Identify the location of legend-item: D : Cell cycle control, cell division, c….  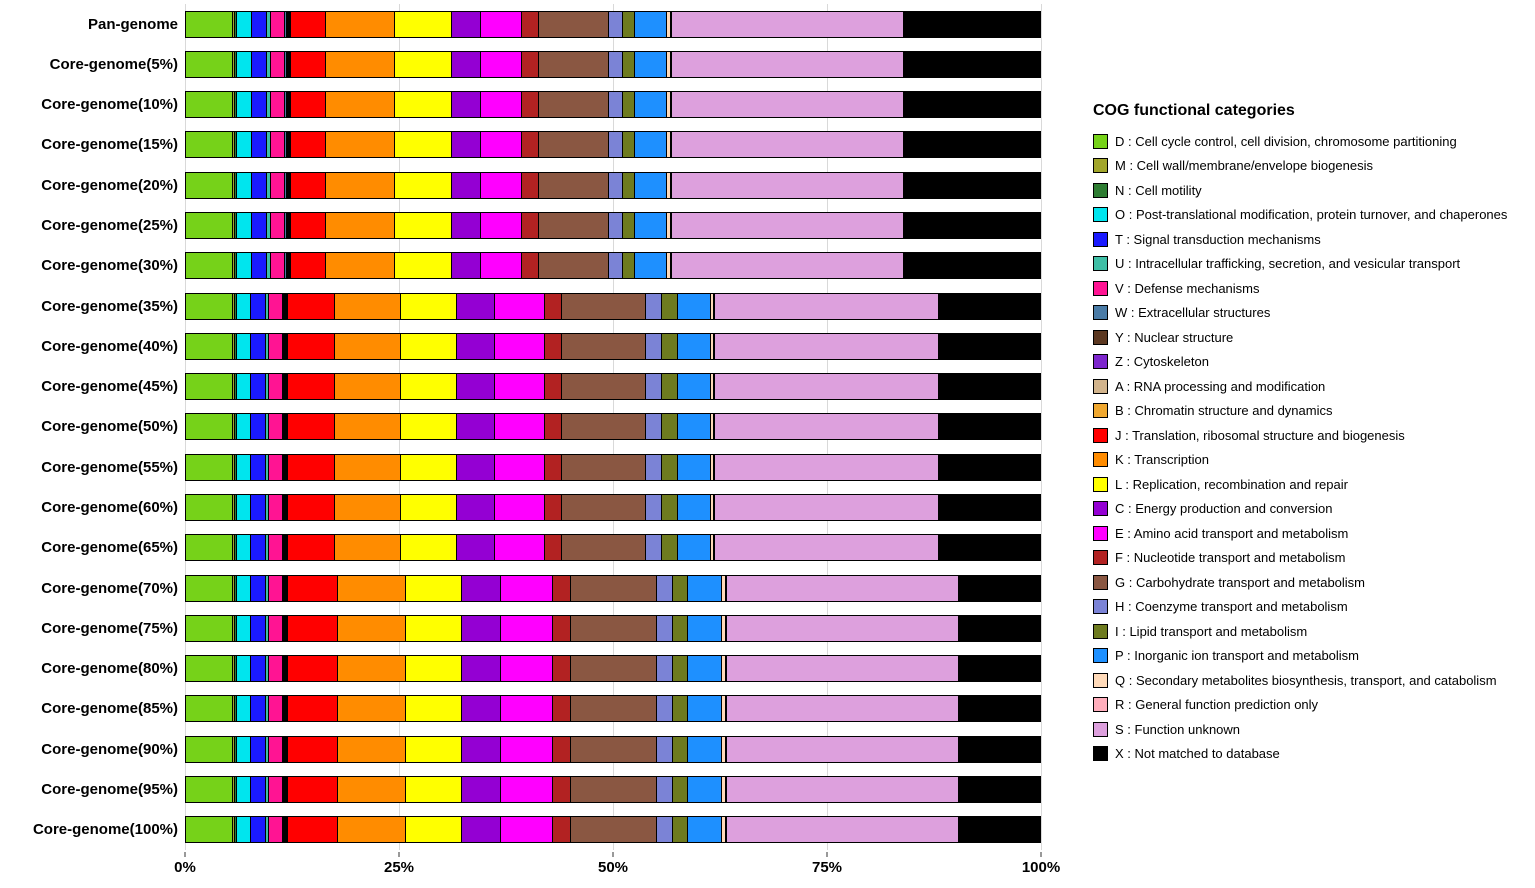
(1314, 141).